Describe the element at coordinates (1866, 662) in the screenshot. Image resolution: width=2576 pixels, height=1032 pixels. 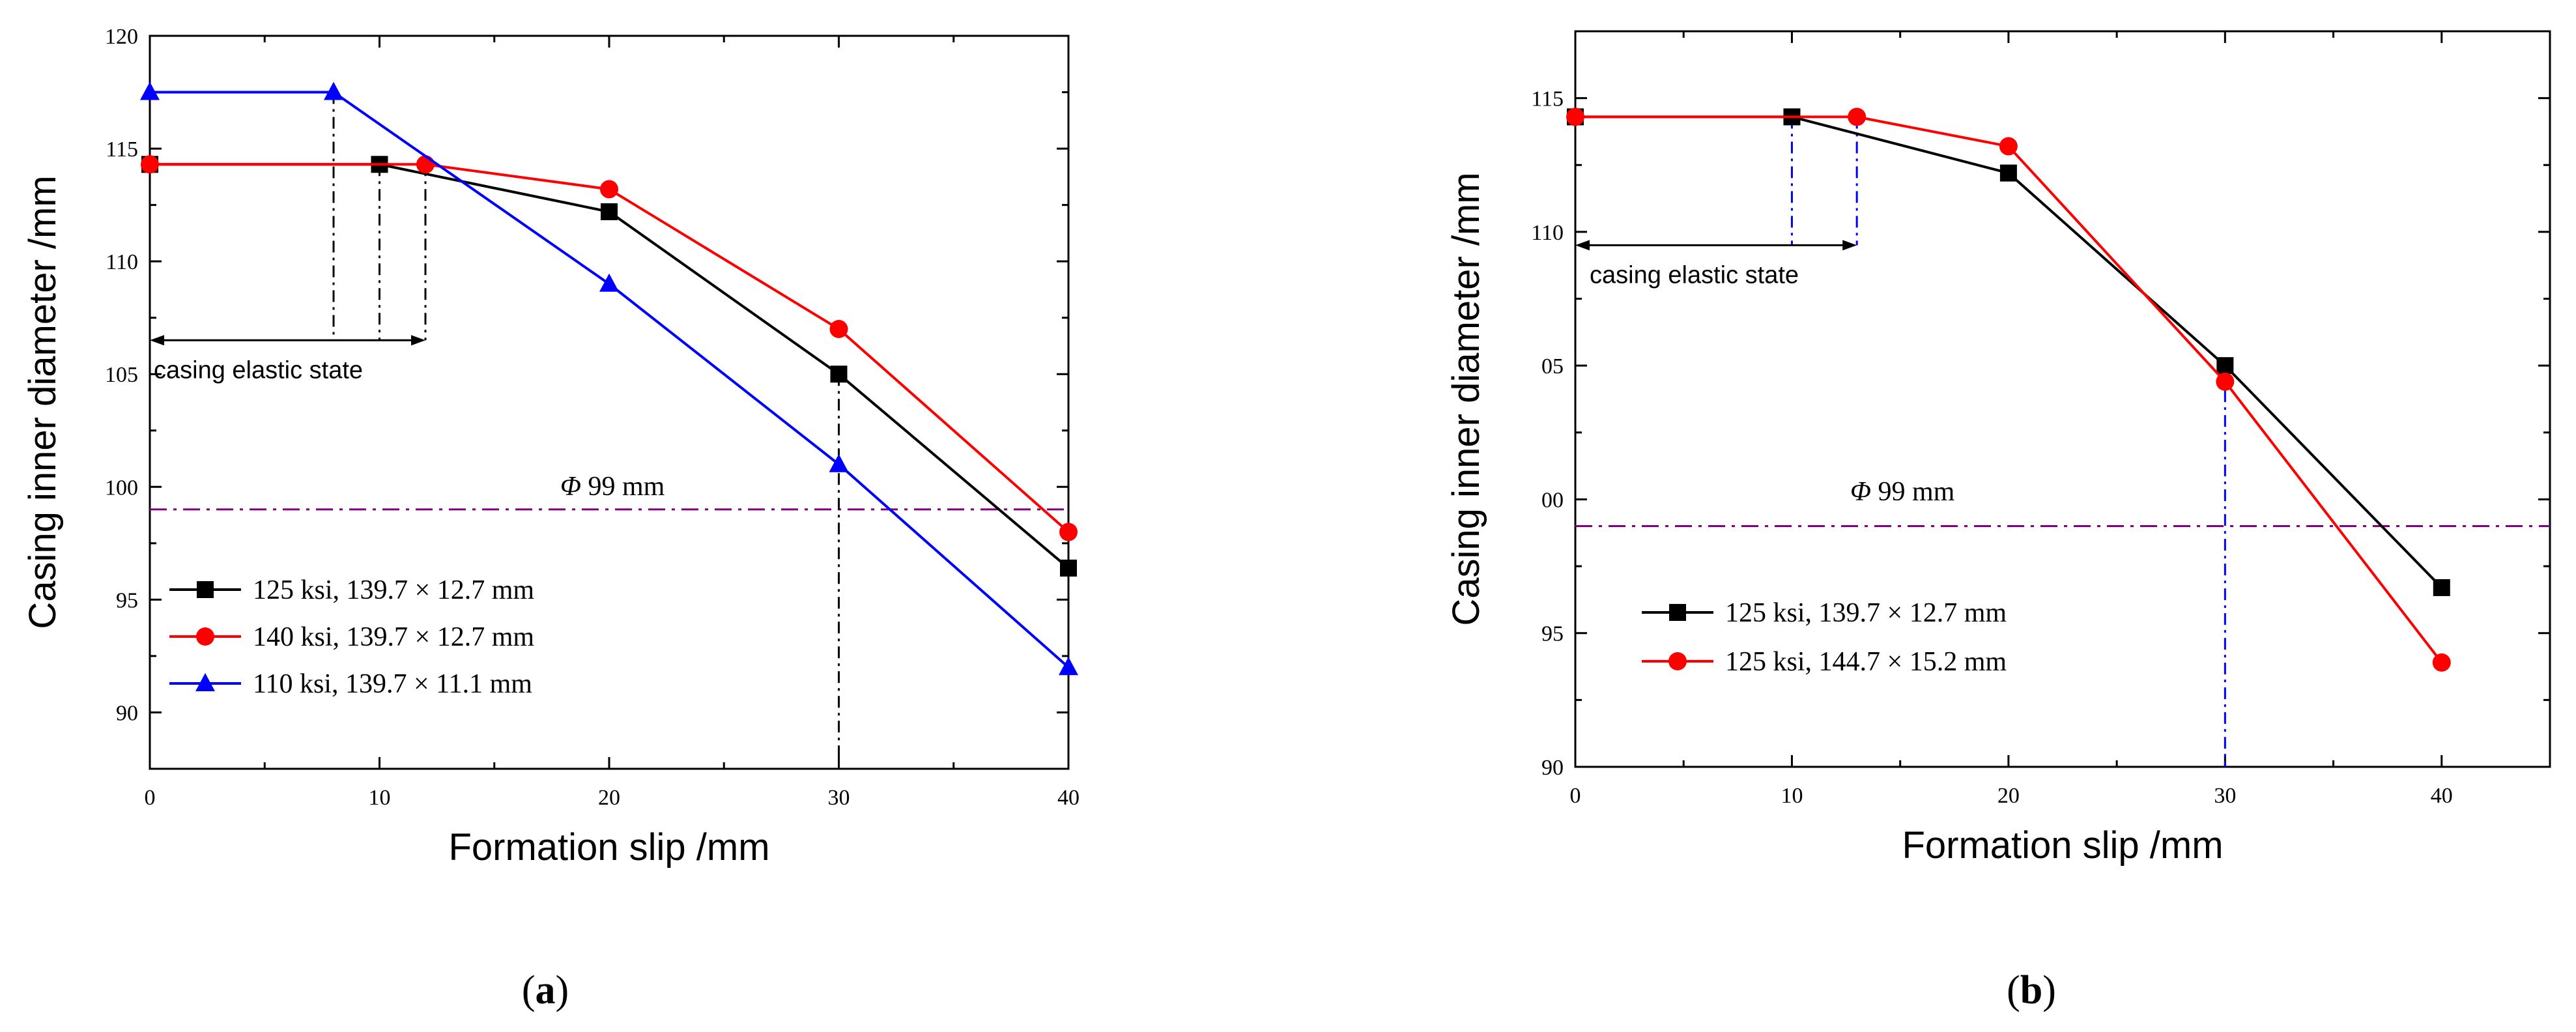
I see `legend-label: 125 ksi, 144.7 × 15.2 mm` at that location.